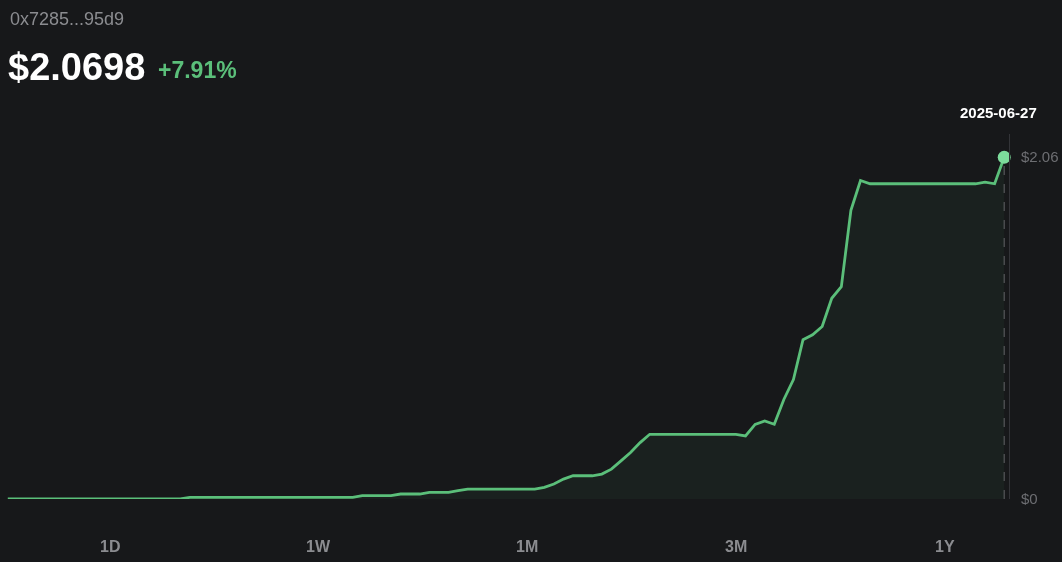 The height and width of the screenshot is (562, 1062). What do you see at coordinates (736, 546) in the screenshot?
I see `text: 3M` at bounding box center [736, 546].